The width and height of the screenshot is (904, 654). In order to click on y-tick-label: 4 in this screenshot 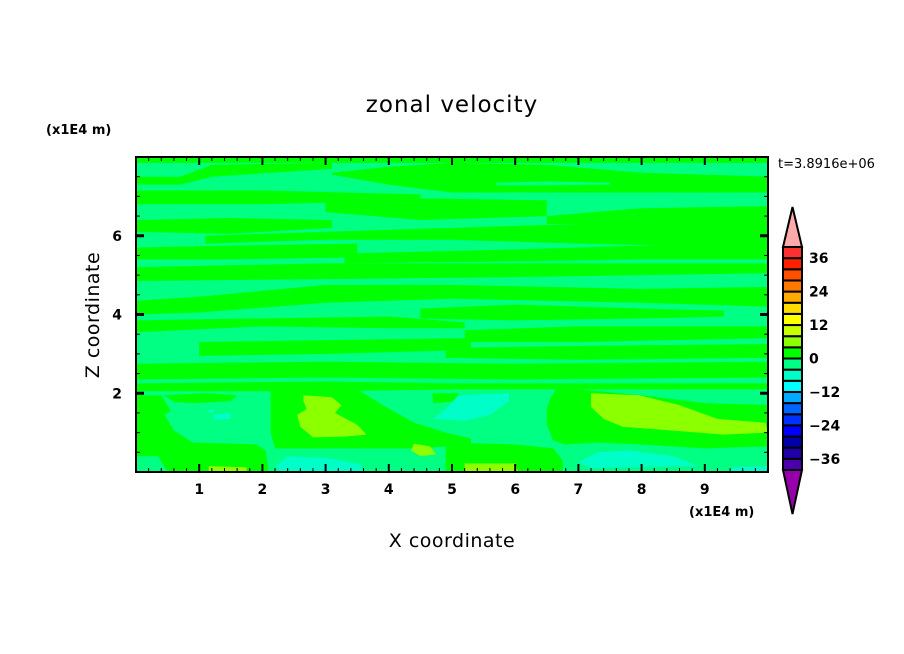, I will do `click(117, 316)`.